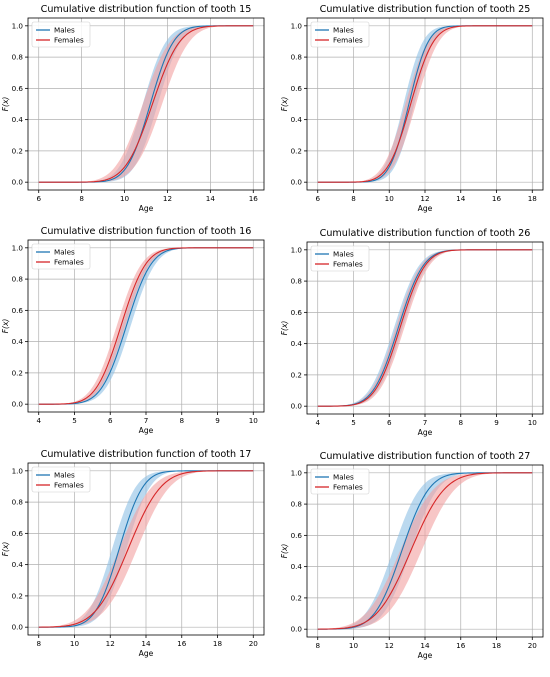 This screenshot has height=677, width=550. What do you see at coordinates (146, 326) in the screenshot?
I see `series-band-males` at bounding box center [146, 326].